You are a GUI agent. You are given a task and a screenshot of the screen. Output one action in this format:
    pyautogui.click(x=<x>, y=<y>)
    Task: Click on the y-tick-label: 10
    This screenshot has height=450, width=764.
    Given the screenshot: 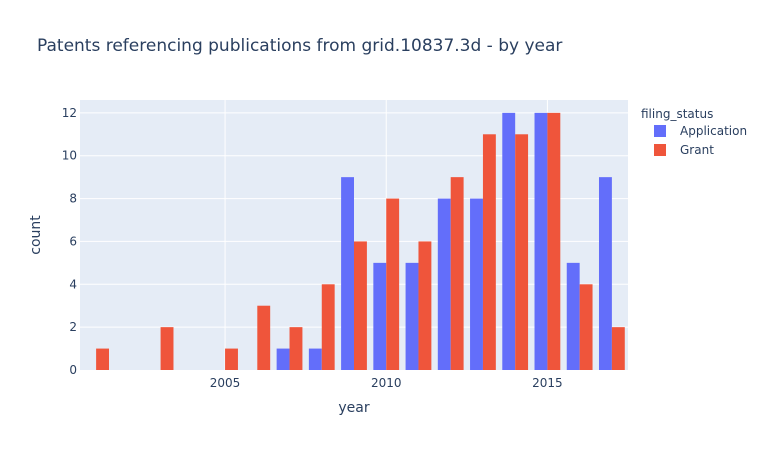 What is the action you would take?
    pyautogui.click(x=69, y=156)
    